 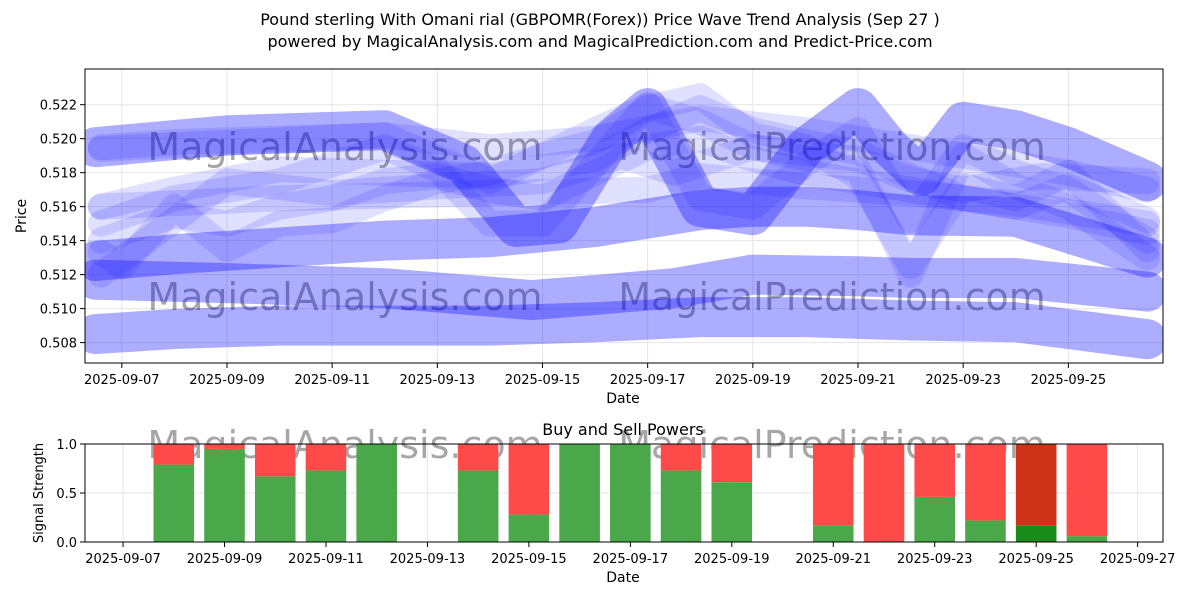 What do you see at coordinates (623, 429) in the screenshot?
I see `signal-chart-title: Buy and Sell Powers` at bounding box center [623, 429].